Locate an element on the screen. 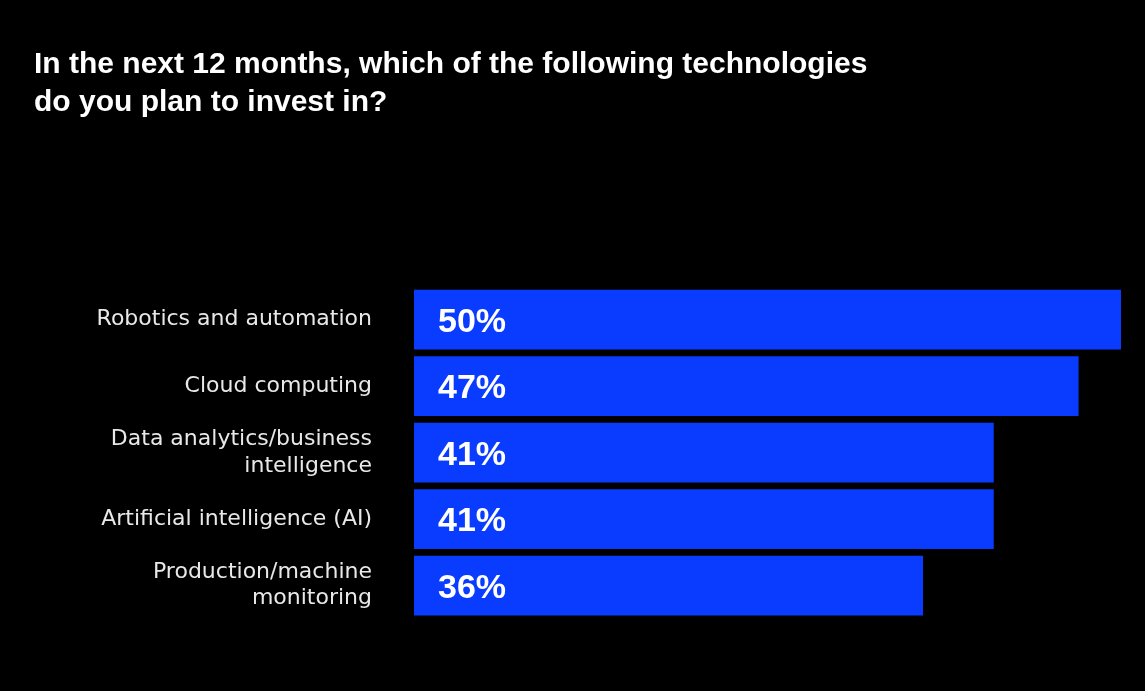  y-tick-label: Cloud computing is located at coordinates (278, 384).